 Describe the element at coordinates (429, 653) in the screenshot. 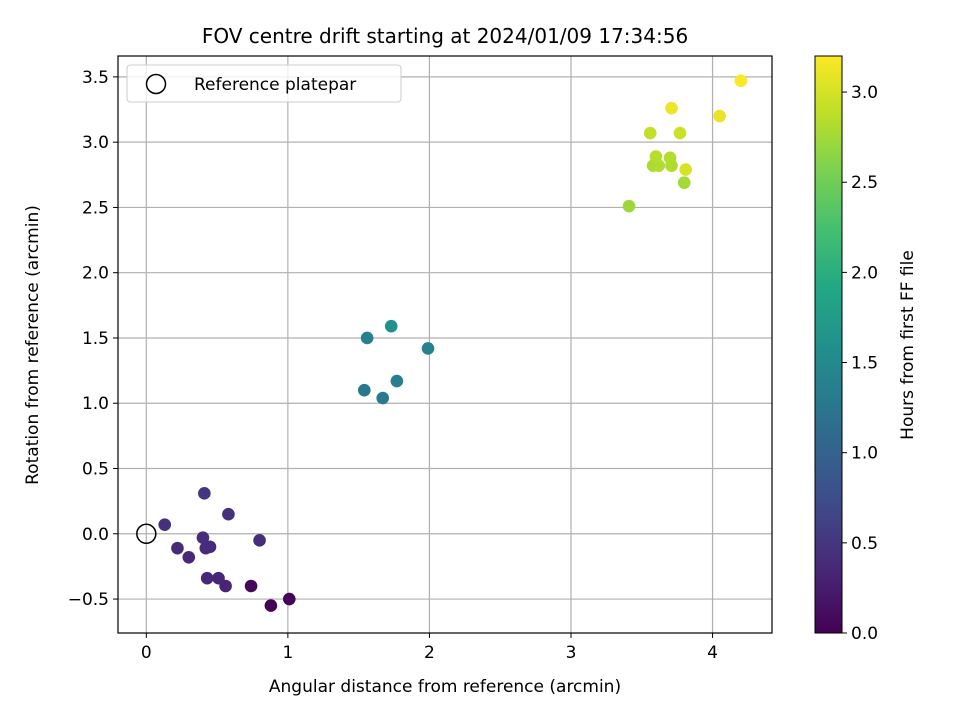

I see `x-tick-label: 2` at that location.